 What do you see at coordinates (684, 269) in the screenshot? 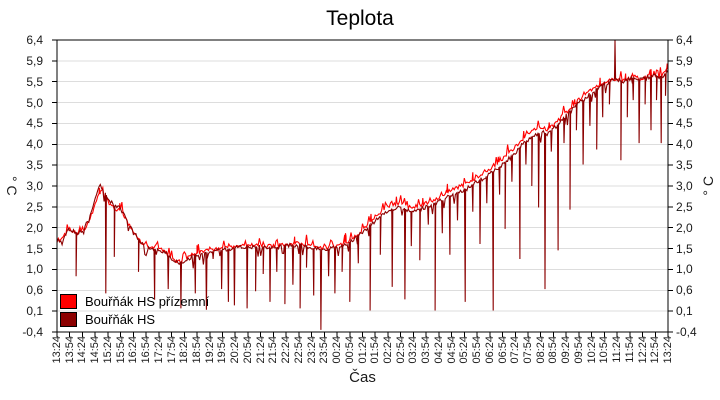
I see `y-tick-label-right: 1,0` at bounding box center [684, 269].